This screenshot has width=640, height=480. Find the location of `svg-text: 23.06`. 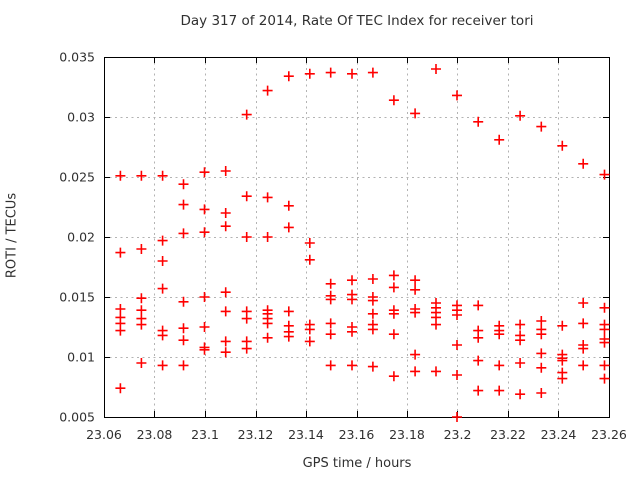

svg-text: 23.06 is located at coordinates (104, 434).